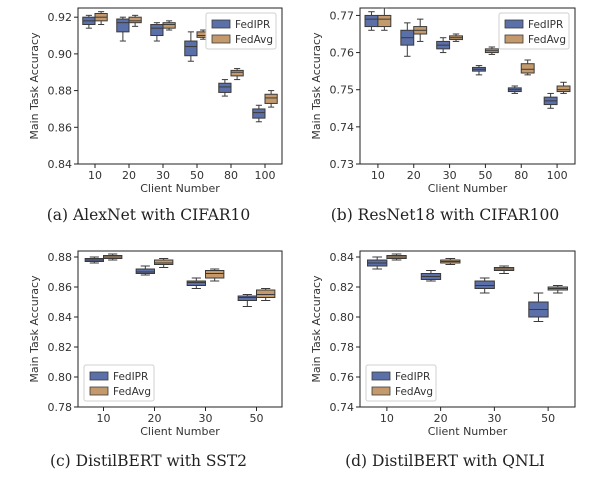  What do you see at coordinates (34, 86) in the screenshot?
I see `y-axis-label: Main Task Accuracy` at bounding box center [34, 86].